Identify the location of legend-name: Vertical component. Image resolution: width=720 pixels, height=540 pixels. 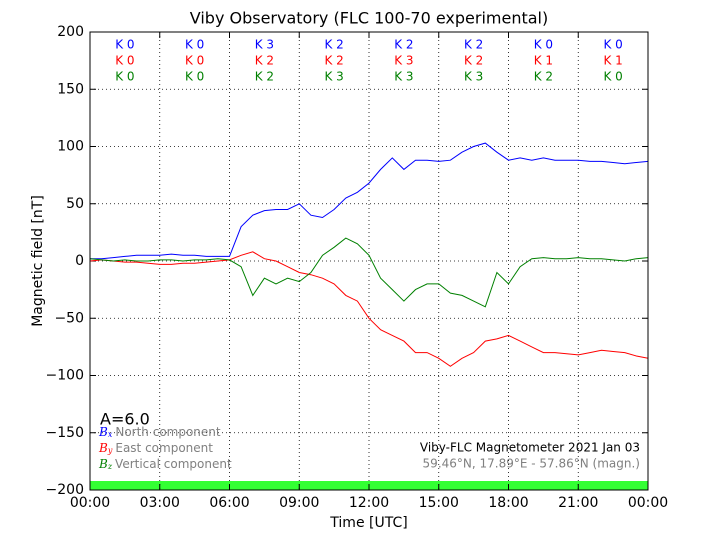
(173, 464).